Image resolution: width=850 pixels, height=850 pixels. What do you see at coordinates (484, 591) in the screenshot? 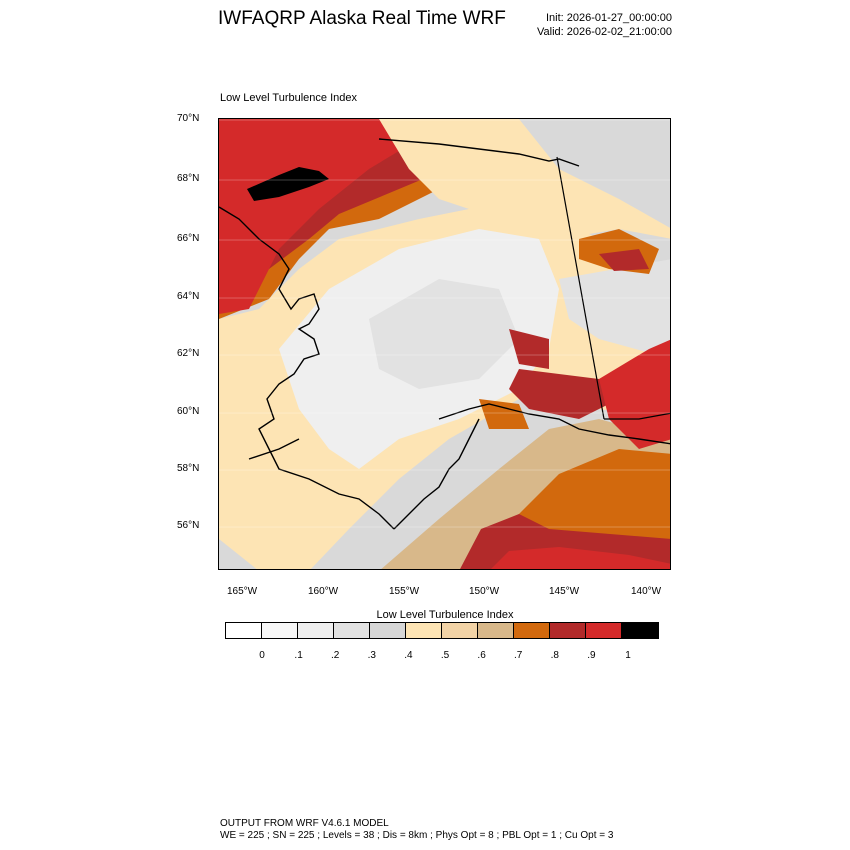
I see `lon-label: 150°W` at bounding box center [484, 591].